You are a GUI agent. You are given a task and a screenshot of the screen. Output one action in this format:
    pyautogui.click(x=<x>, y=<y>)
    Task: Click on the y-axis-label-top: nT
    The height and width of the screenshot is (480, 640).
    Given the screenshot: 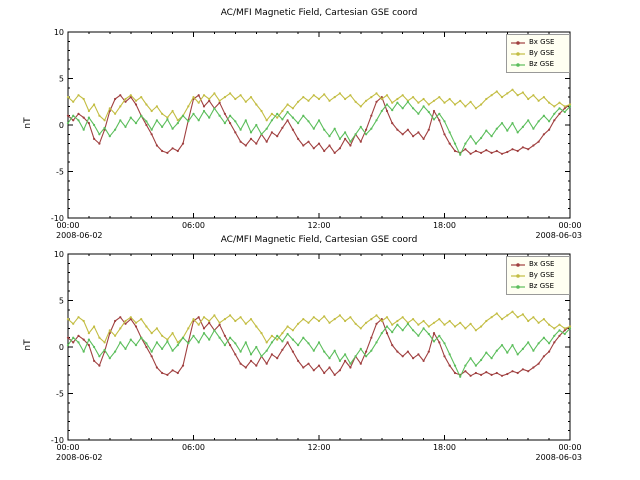 What is the action you would take?
    pyautogui.click(x=28, y=123)
    